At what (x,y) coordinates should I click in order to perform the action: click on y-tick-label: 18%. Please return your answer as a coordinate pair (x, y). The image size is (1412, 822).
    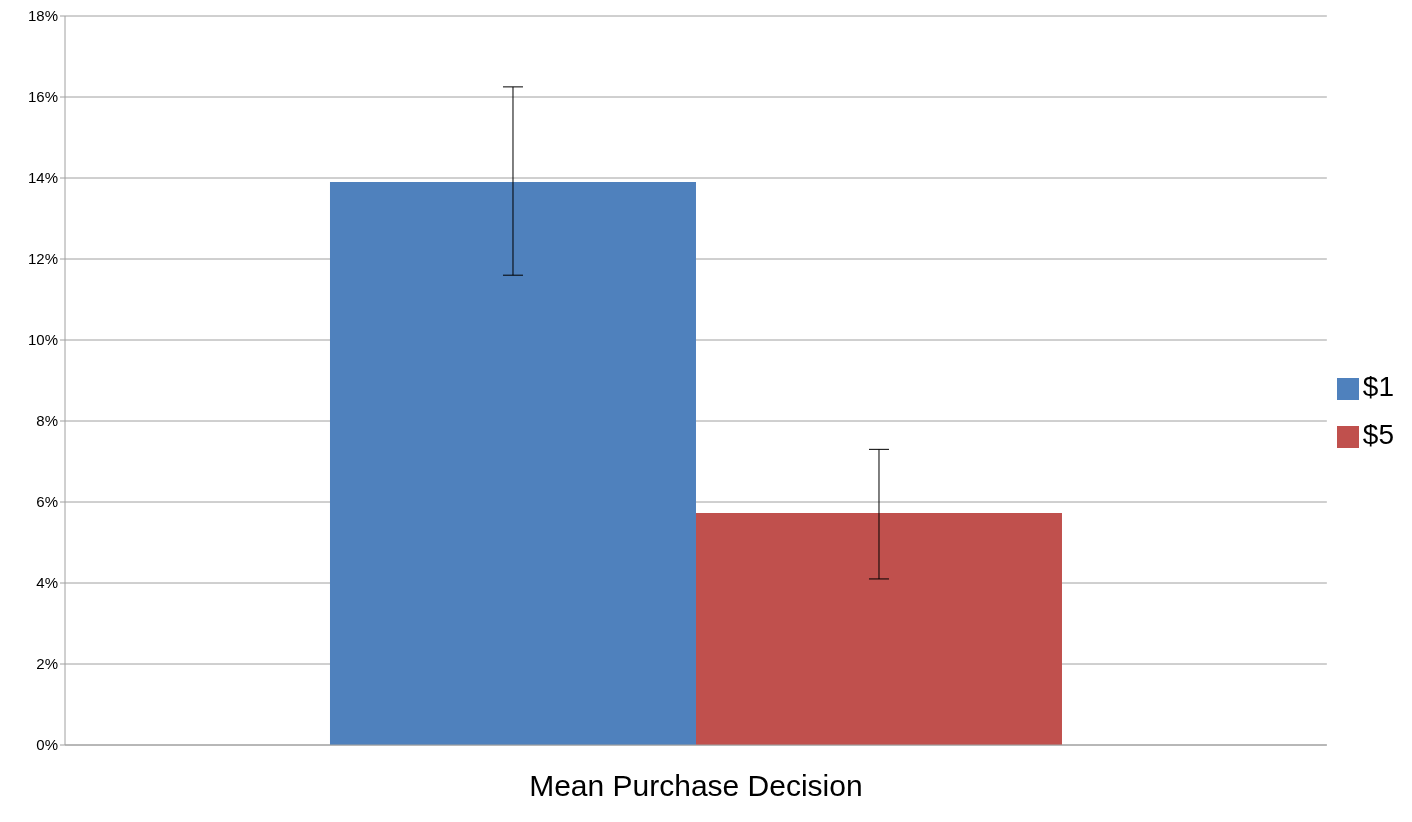
    Looking at the image, I should click on (42, 16).